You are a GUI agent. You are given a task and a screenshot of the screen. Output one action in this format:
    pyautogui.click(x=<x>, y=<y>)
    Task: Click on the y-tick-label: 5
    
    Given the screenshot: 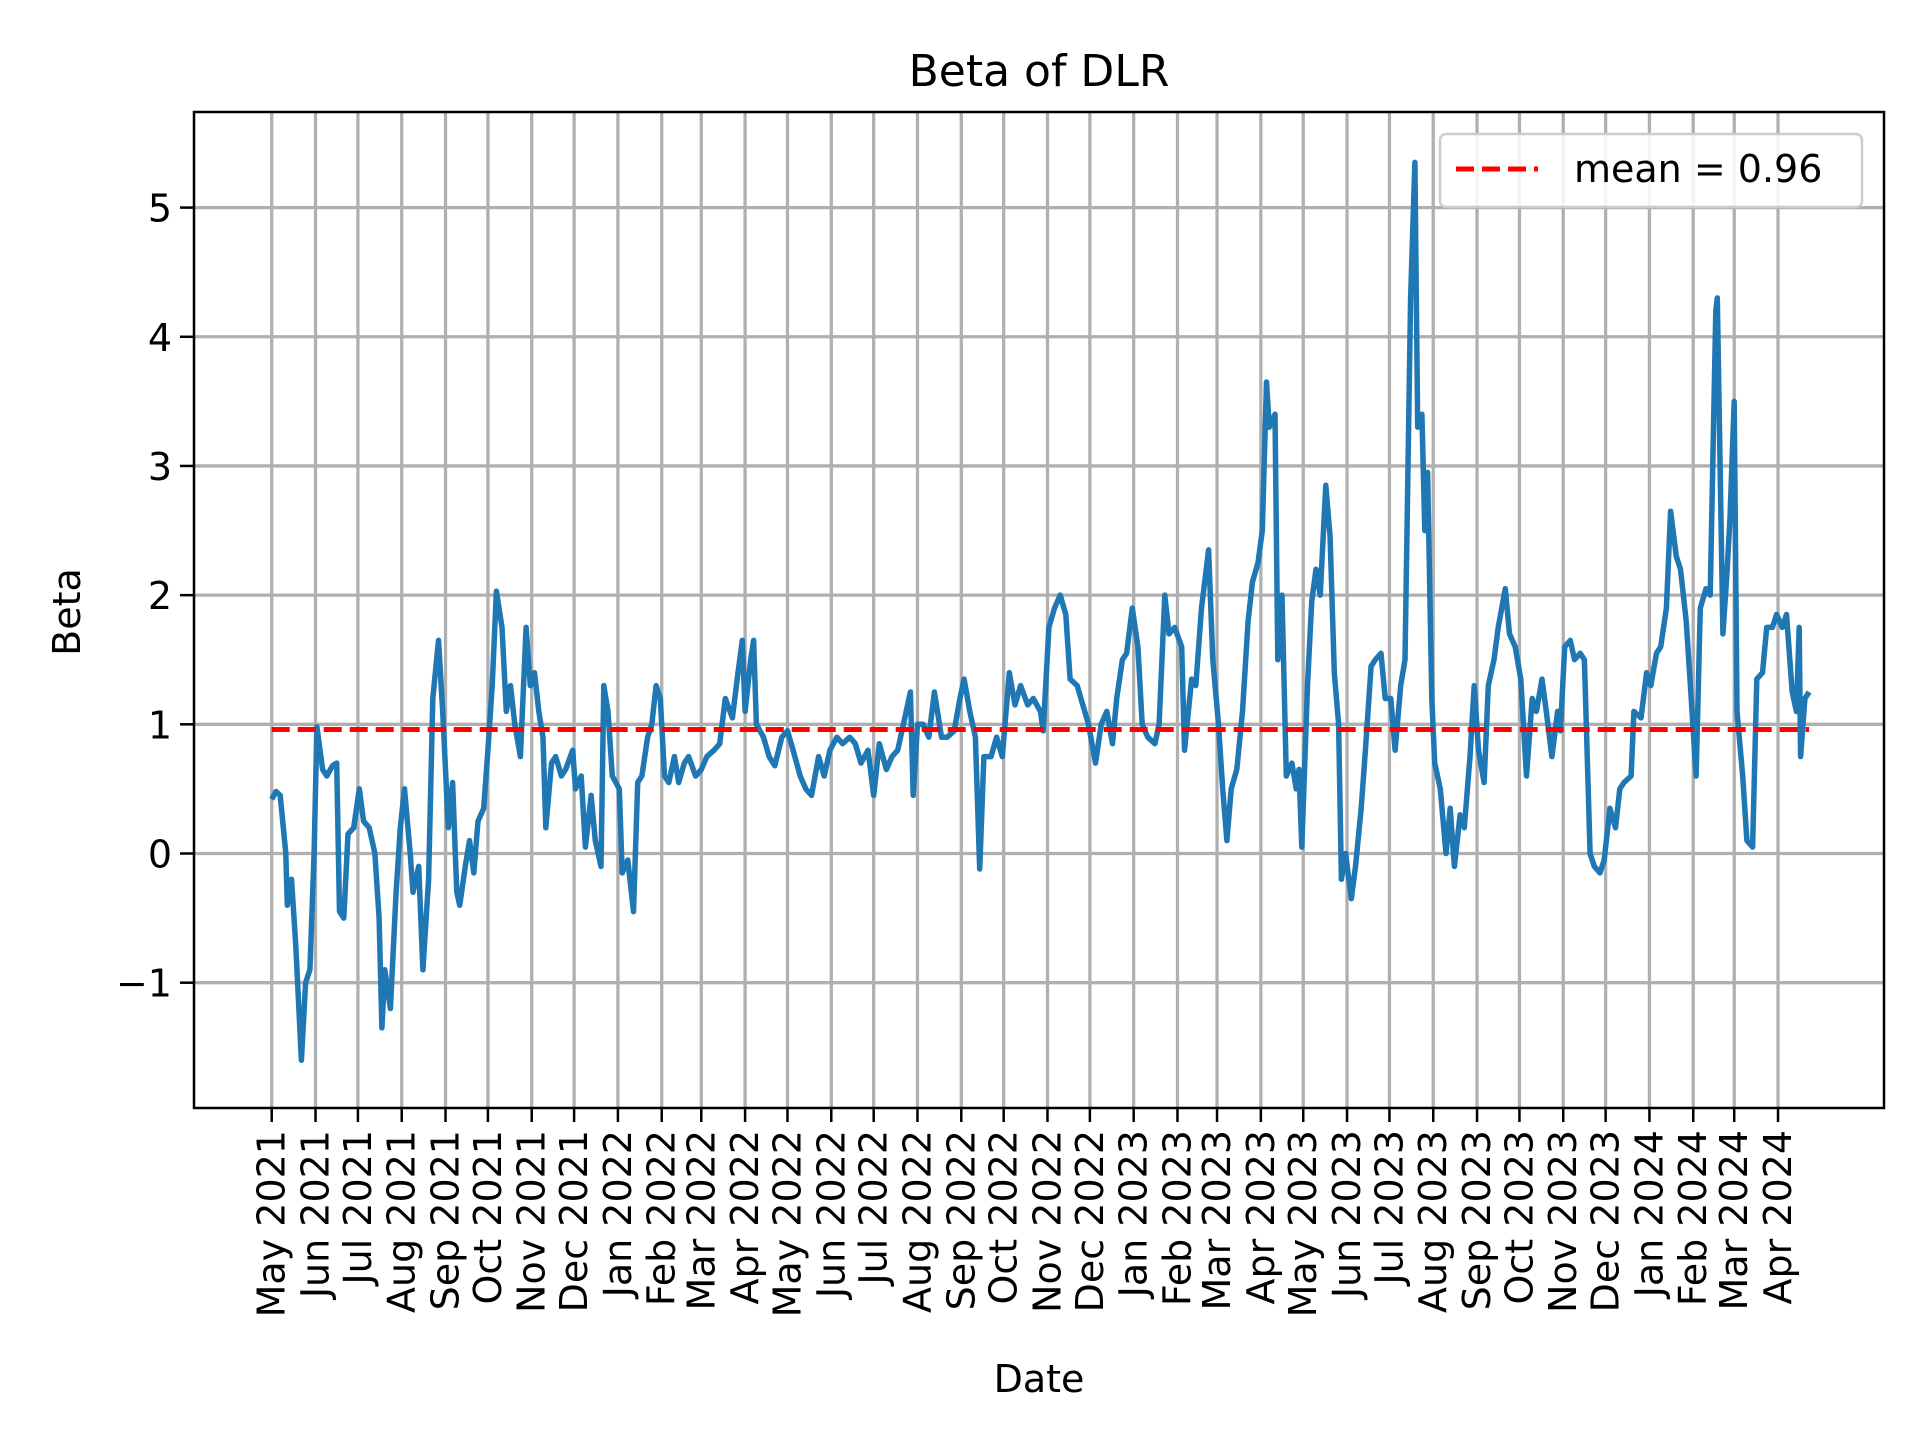 What is the action you would take?
    pyautogui.click(x=160, y=209)
    